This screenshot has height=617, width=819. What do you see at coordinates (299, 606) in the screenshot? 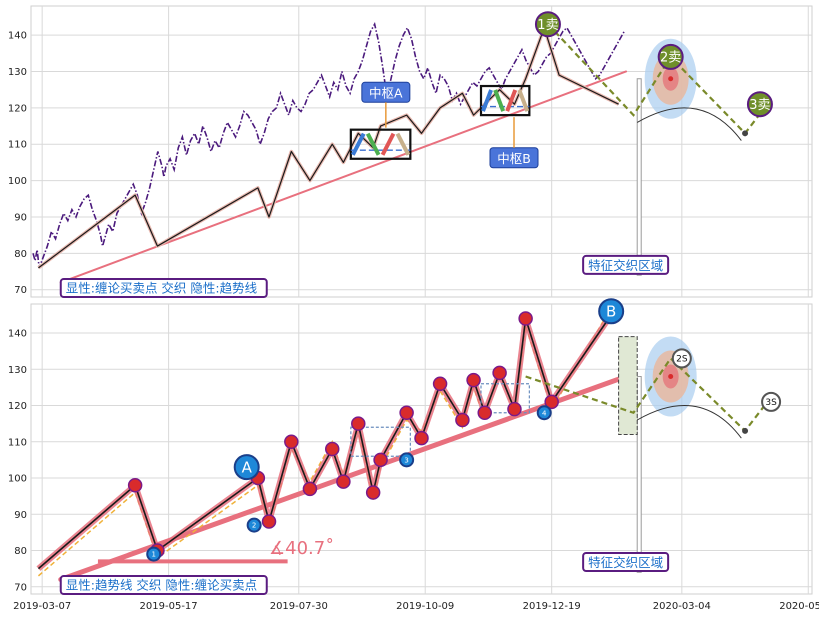
I see `x-tick-label: 2019-07-30` at bounding box center [299, 606].